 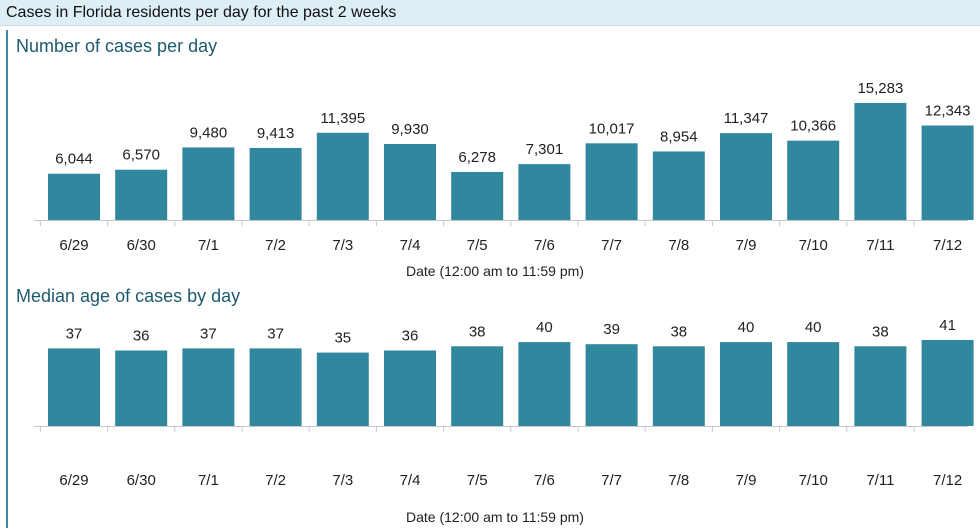 I want to click on data-label: 15,283, so click(x=880, y=88).